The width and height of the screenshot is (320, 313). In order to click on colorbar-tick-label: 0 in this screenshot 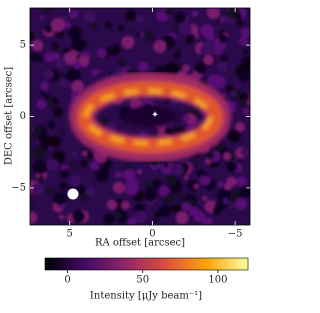, I will do `click(67, 280)`.